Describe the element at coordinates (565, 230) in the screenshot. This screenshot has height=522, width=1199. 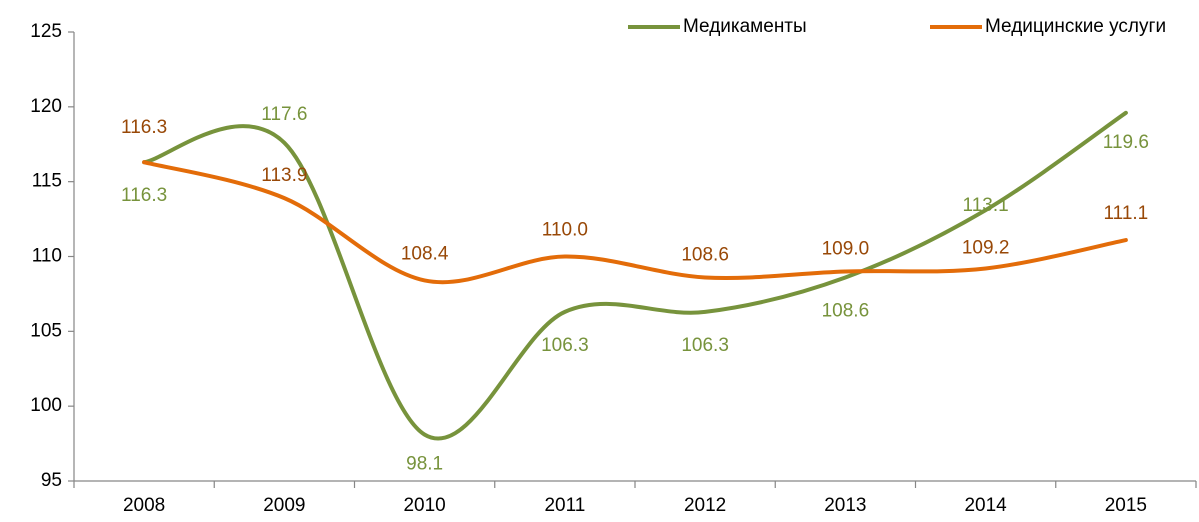
I see `data-label: 110.0` at that location.